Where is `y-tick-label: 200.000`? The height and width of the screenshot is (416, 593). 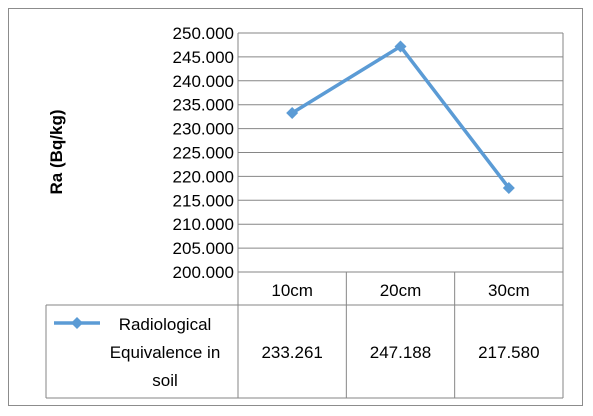 y-tick-label: 200.000 is located at coordinates (203, 272).